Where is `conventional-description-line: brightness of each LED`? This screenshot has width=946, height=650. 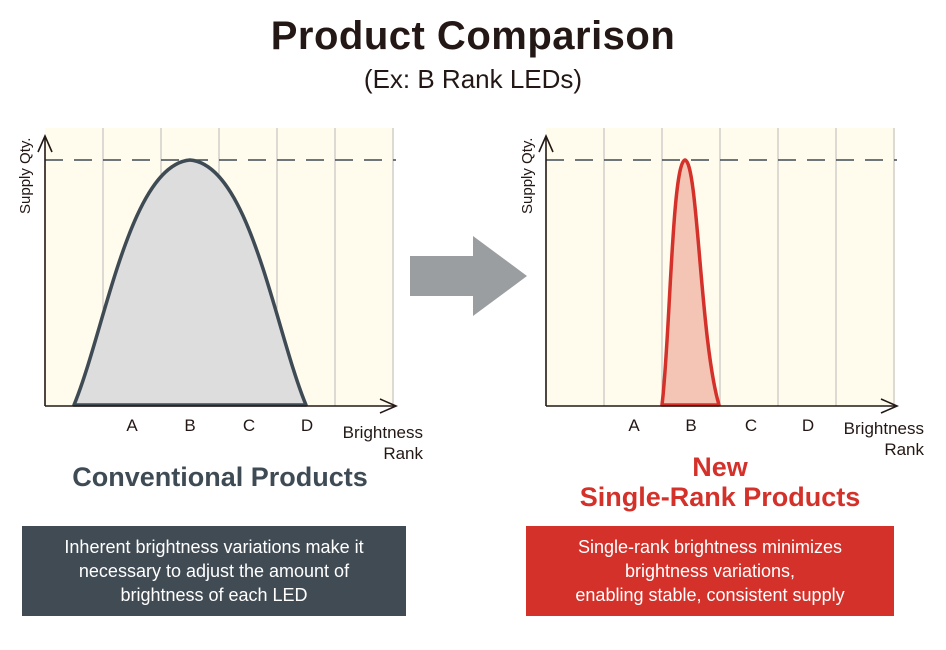
conventional-description-line: brightness of each LED is located at coordinates (214, 595).